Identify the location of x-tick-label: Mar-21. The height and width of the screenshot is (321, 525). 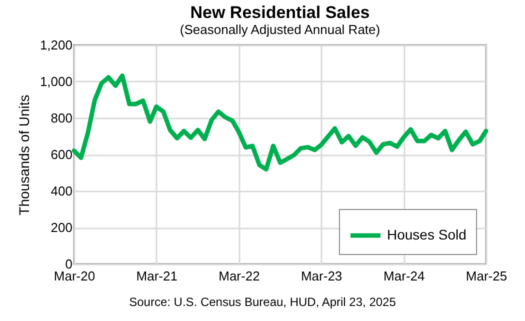
(157, 276).